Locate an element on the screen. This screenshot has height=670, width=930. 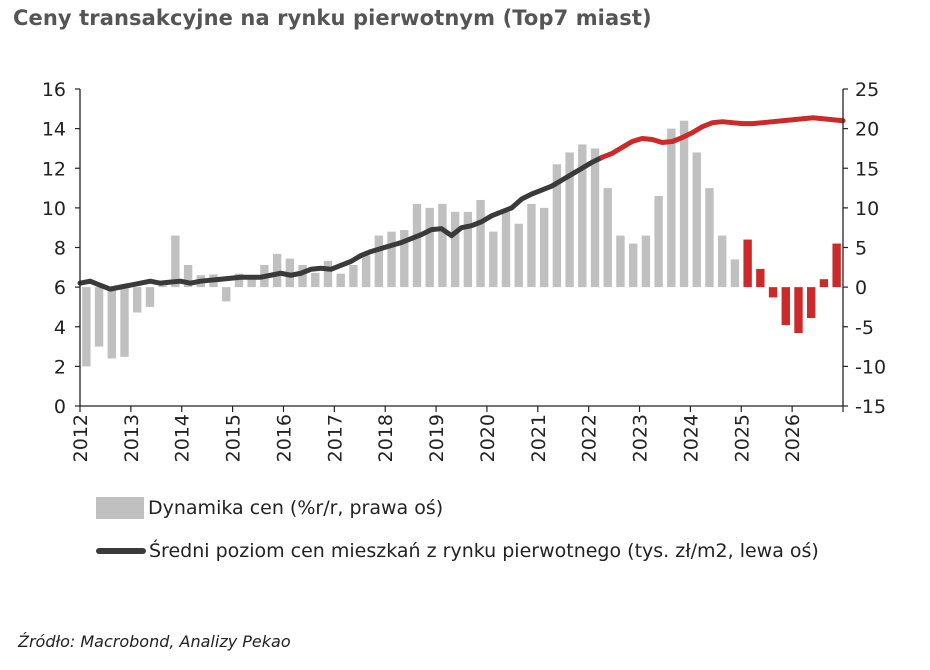
x-tick-label: 2017 is located at coordinates (335, 438).